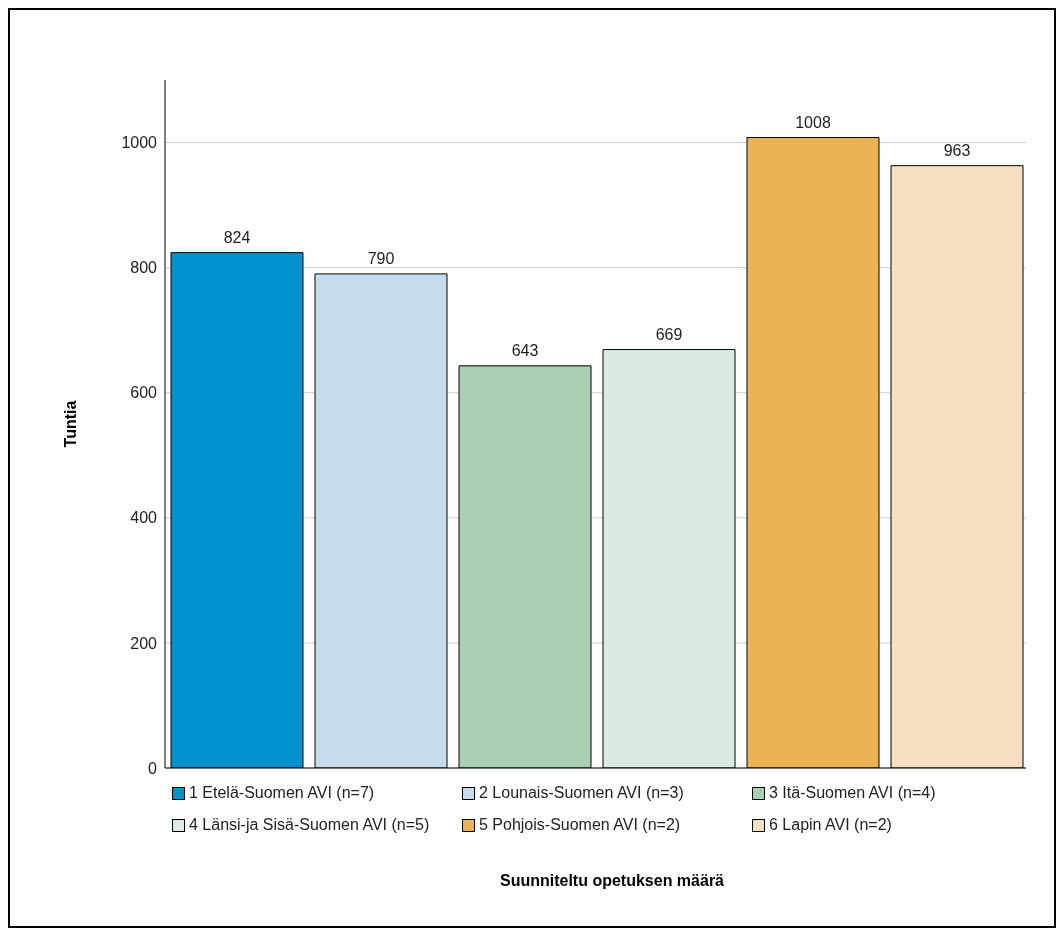 The image size is (1064, 936). I want to click on data-label: 963, so click(957, 150).